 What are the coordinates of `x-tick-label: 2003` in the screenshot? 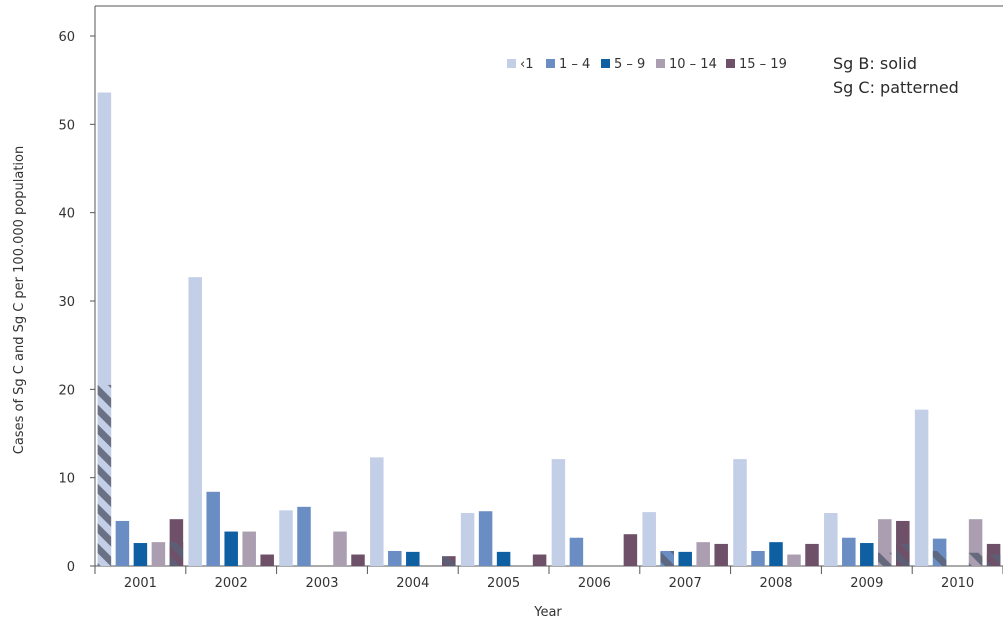 It's located at (321, 583).